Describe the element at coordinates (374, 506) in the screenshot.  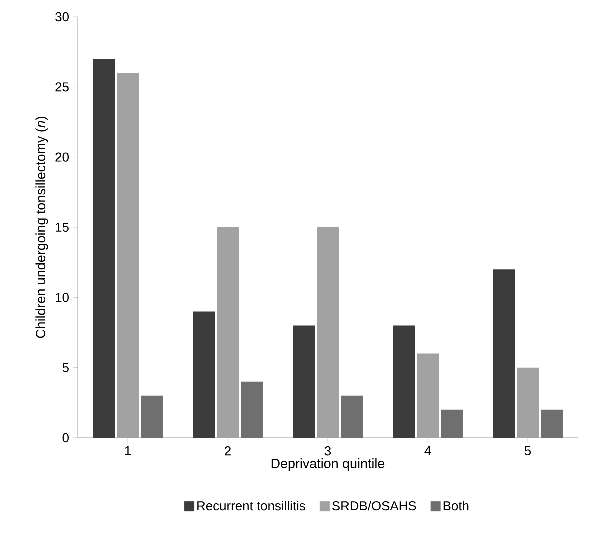
I see `legend-label: SRDB/OSAHS` at that location.